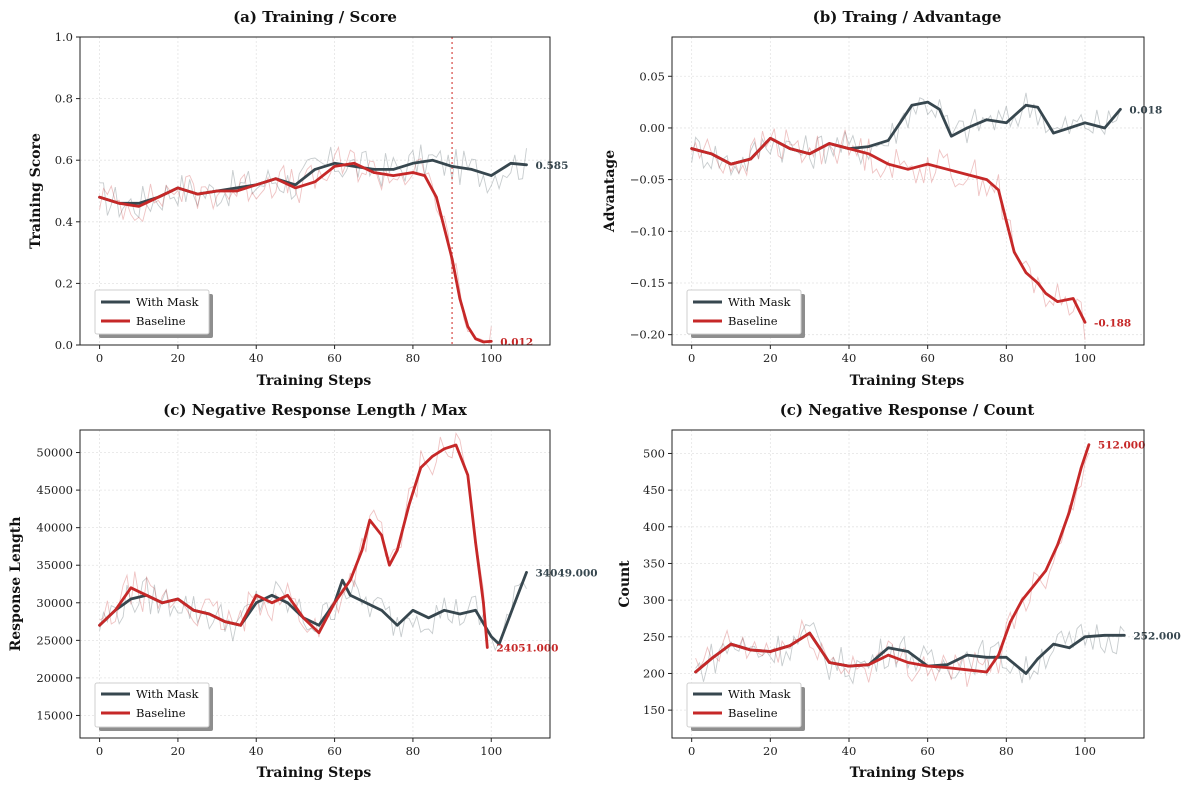  Describe the element at coordinates (1122, 446) in the screenshot. I see `end-value-label-baseline: 512.000` at that location.